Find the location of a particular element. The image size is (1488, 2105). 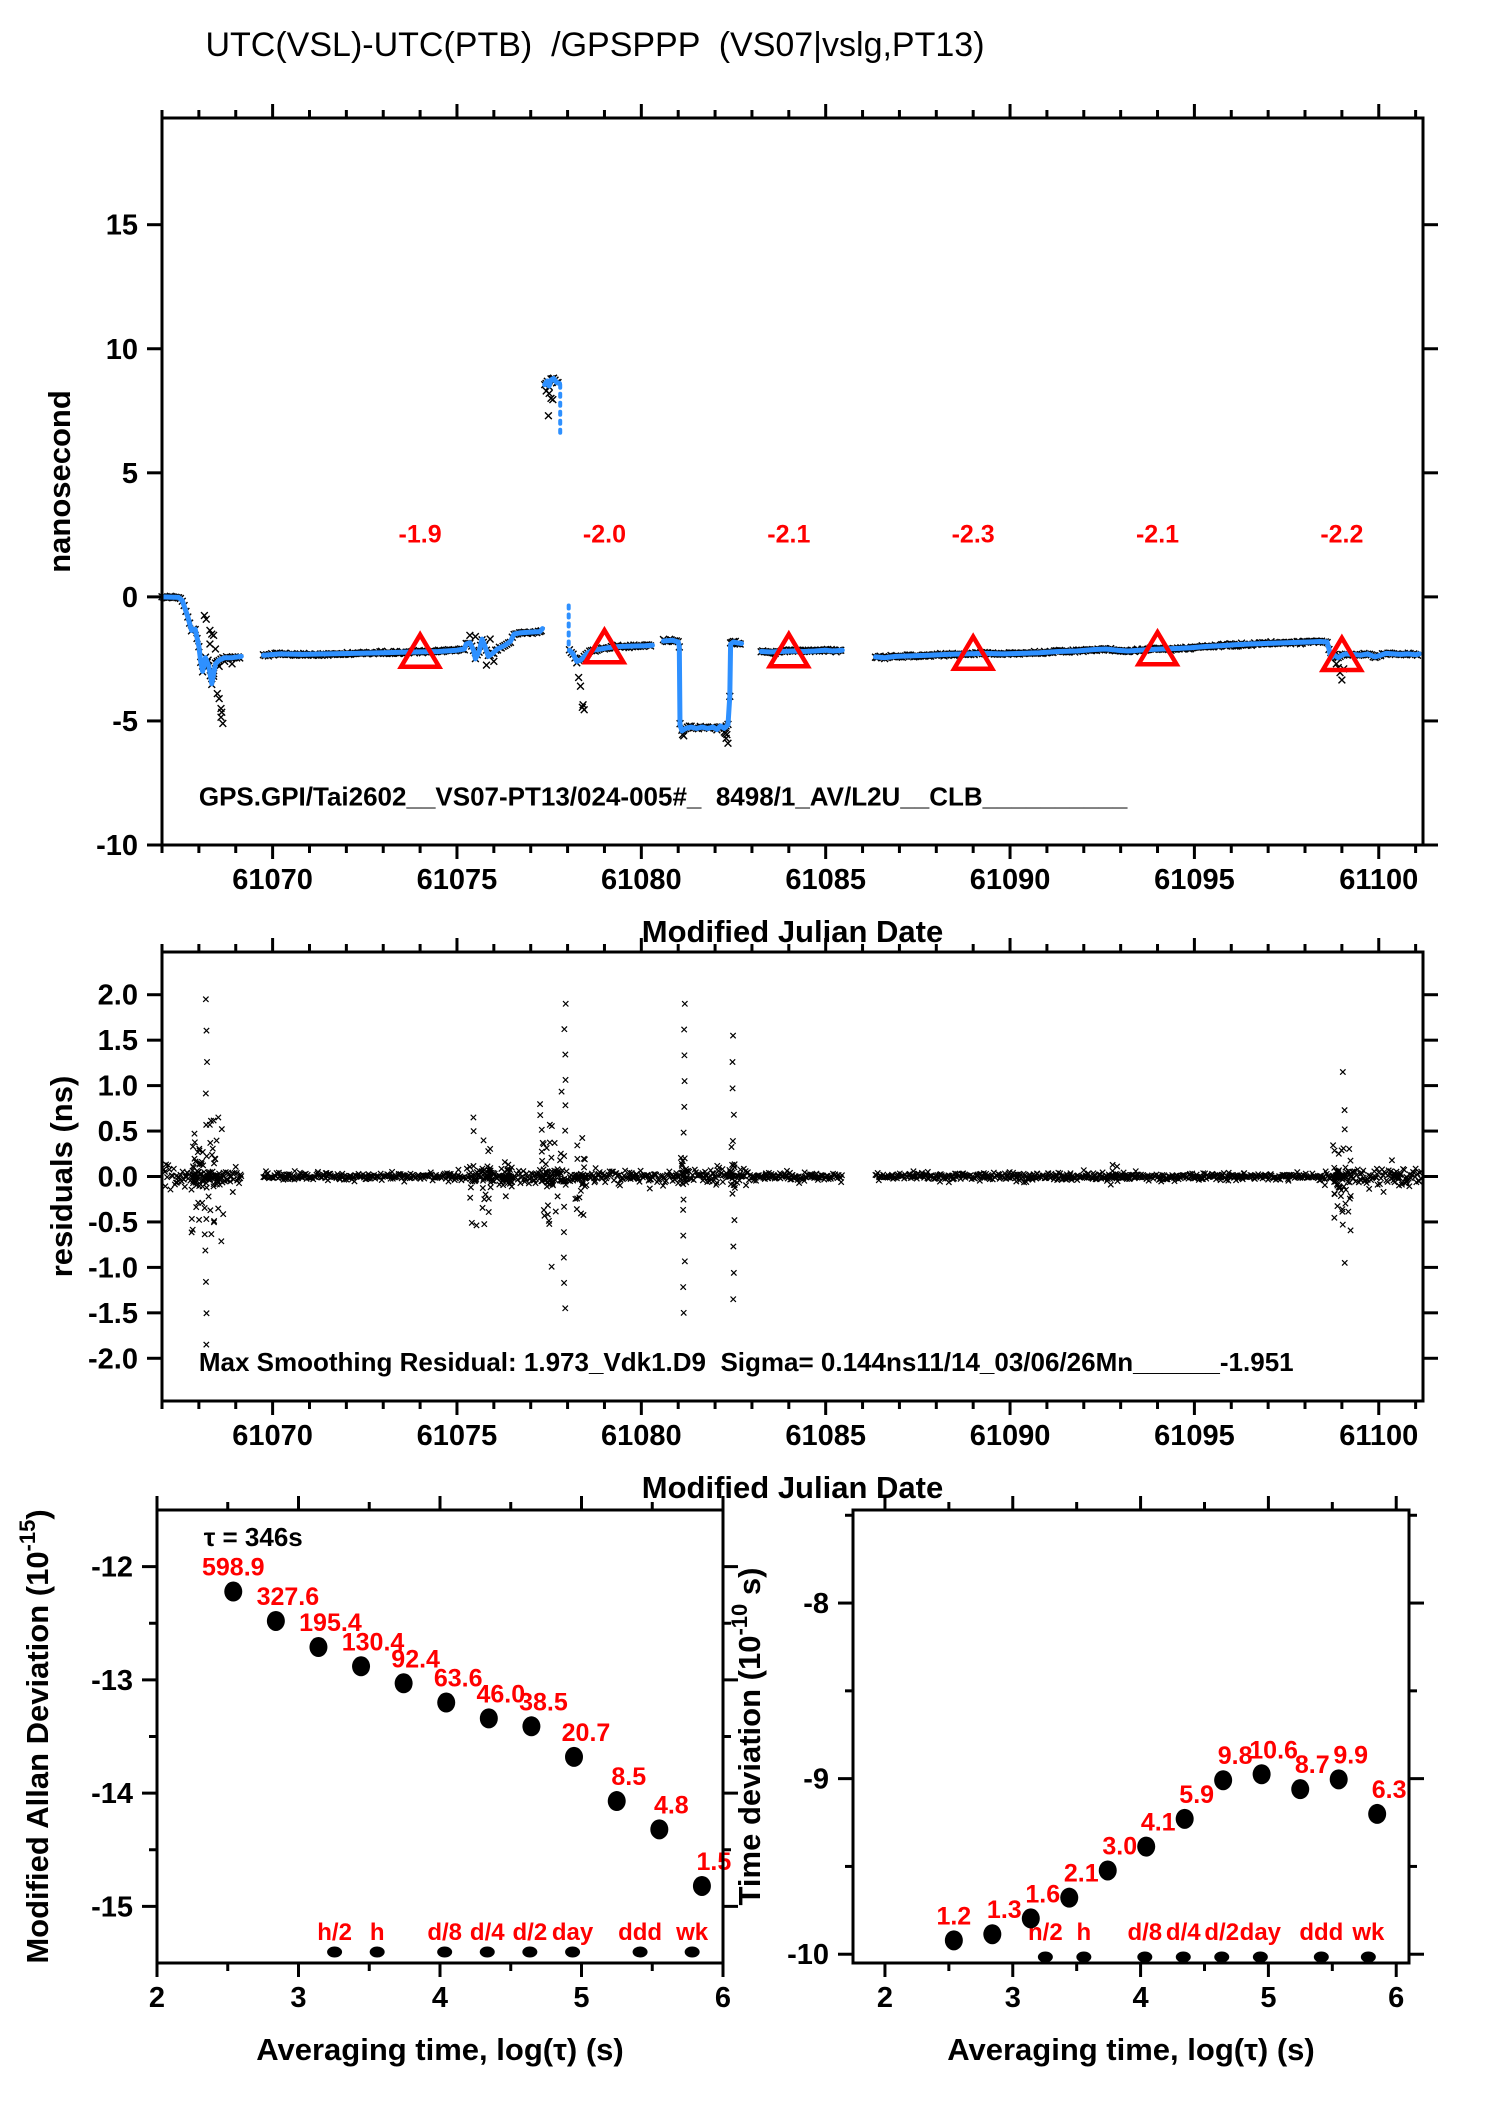

tau-label: d/2 is located at coordinates (1221, 1932).